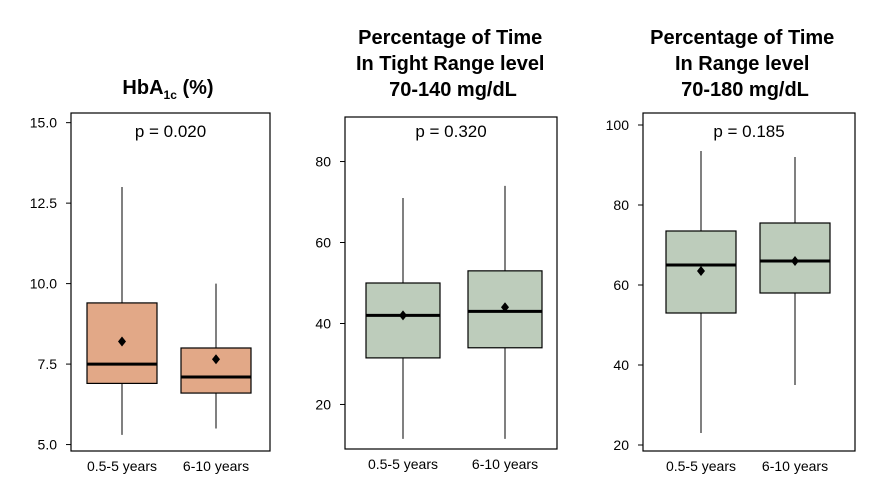 Image resolution: width=888 pixels, height=486 pixels. I want to click on p-value-annotation: p = 0.320, so click(450, 131).